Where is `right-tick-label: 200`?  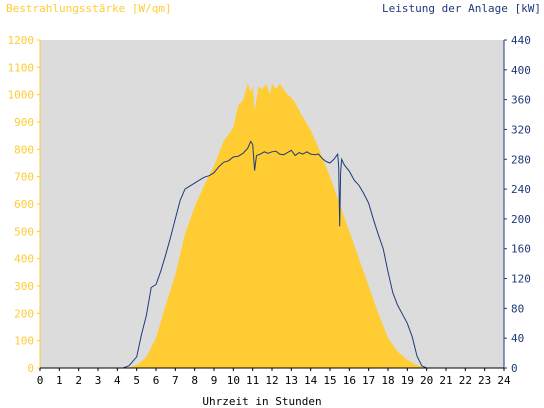
right-tick-label: 200 is located at coordinates (521, 219).